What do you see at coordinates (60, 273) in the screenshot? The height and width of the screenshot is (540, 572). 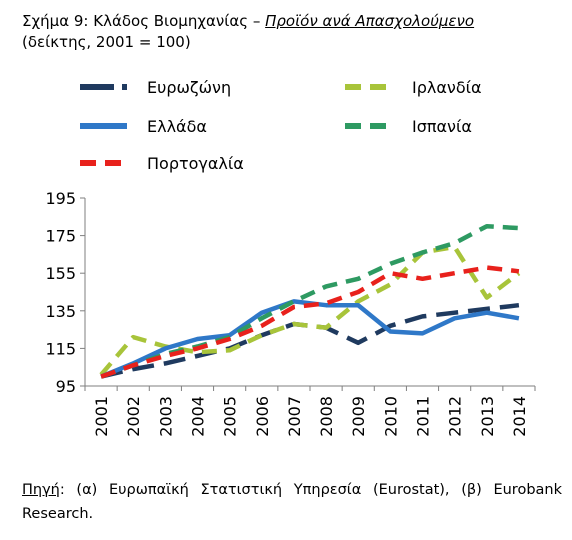 I see `y-tick-label: 155` at bounding box center [60, 273].